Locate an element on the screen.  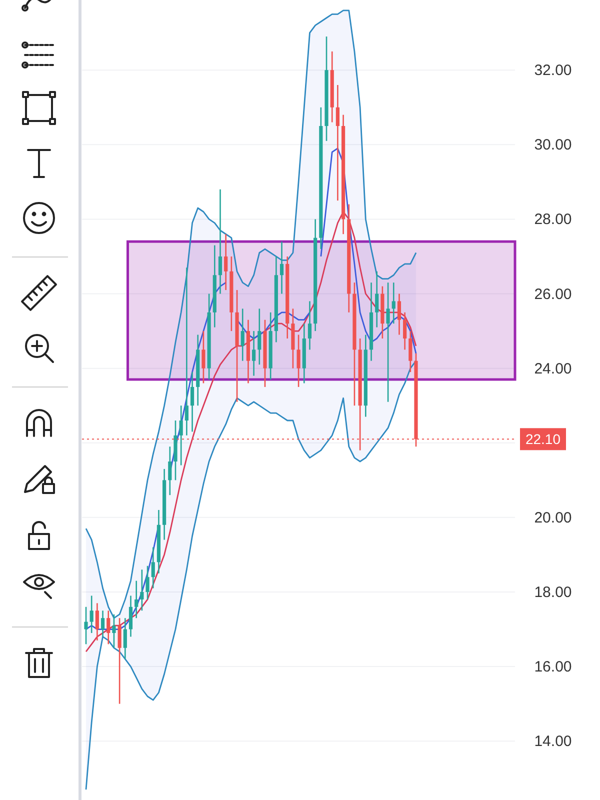
y-tick-label: 24.00 is located at coordinates (553, 369).